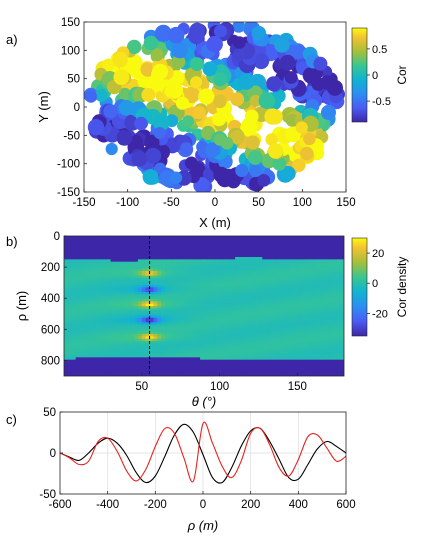  Describe the element at coordinates (215, 203) in the screenshot. I see `panel-a-x-tick-label-3: 0` at that location.